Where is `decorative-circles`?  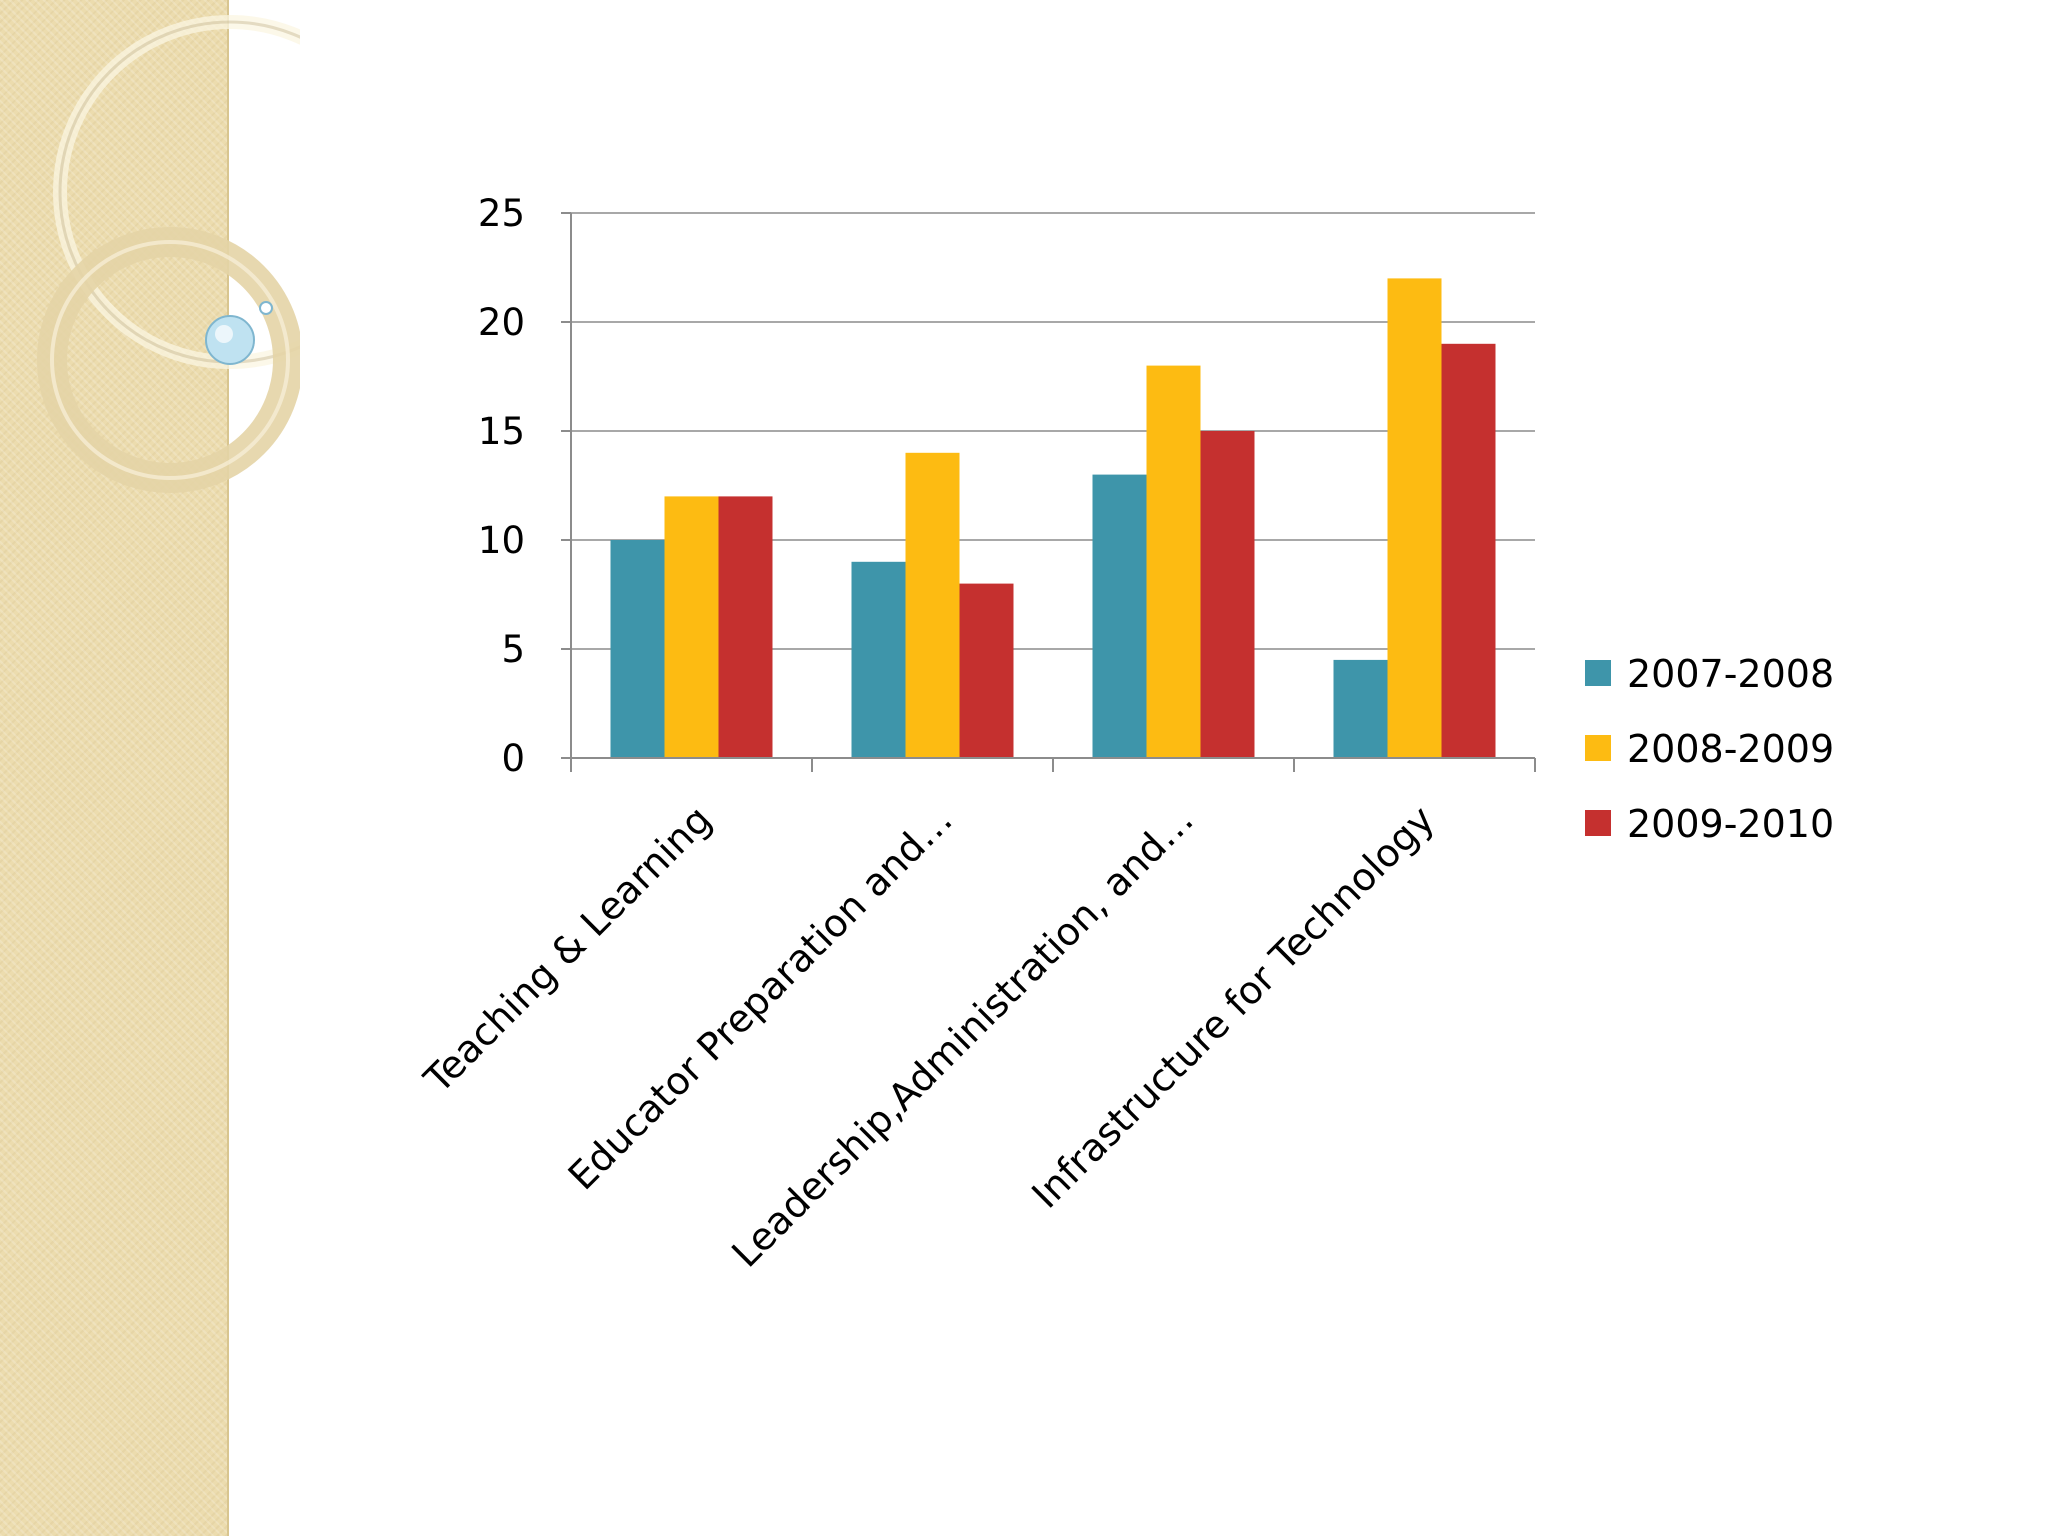 decorative-circles is located at coordinates (168, 254).